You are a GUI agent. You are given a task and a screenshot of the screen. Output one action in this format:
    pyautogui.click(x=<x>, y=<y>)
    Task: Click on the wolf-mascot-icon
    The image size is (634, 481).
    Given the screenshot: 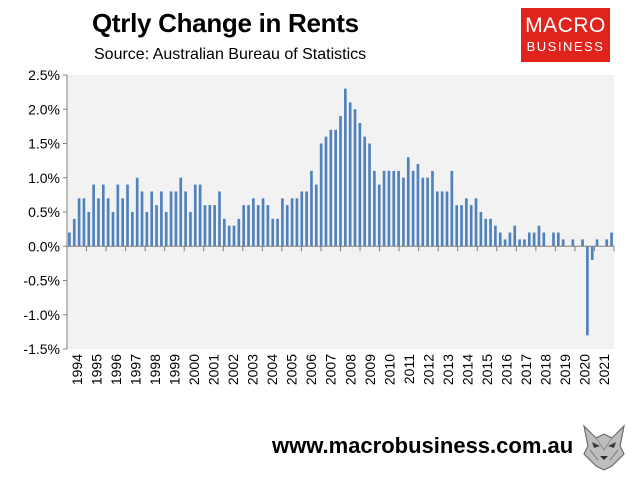 What is the action you would take?
    pyautogui.click(x=604, y=446)
    